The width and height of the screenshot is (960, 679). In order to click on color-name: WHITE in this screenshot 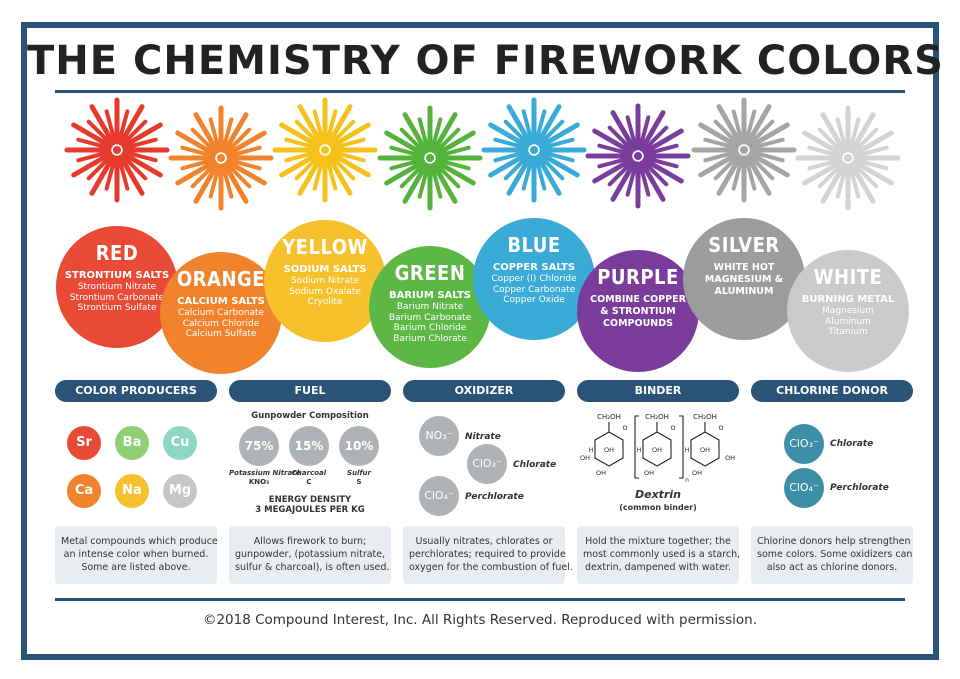, I will do `click(848, 277)`.